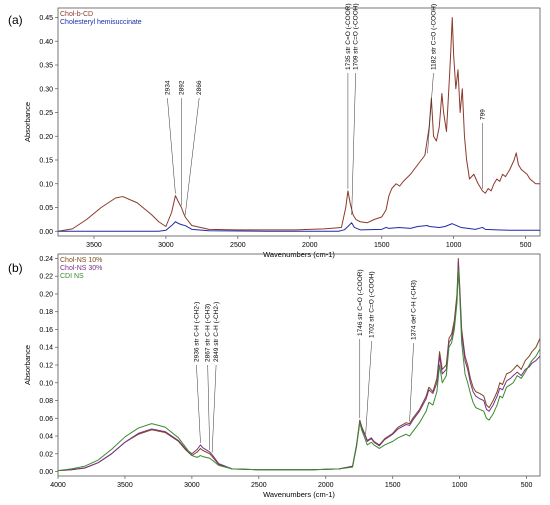  I want to click on y-tick-label: 0.30, so click(46, 89).